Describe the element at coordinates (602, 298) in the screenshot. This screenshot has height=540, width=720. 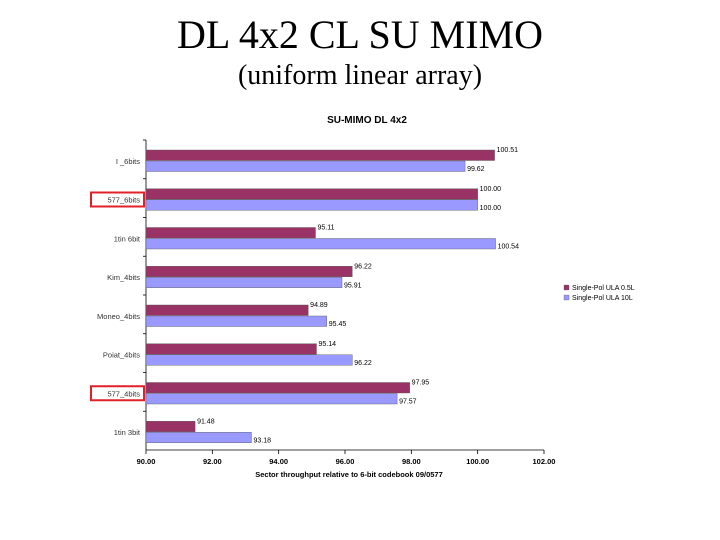
I see `legend-label: Single-Pol ULA 10L` at that location.